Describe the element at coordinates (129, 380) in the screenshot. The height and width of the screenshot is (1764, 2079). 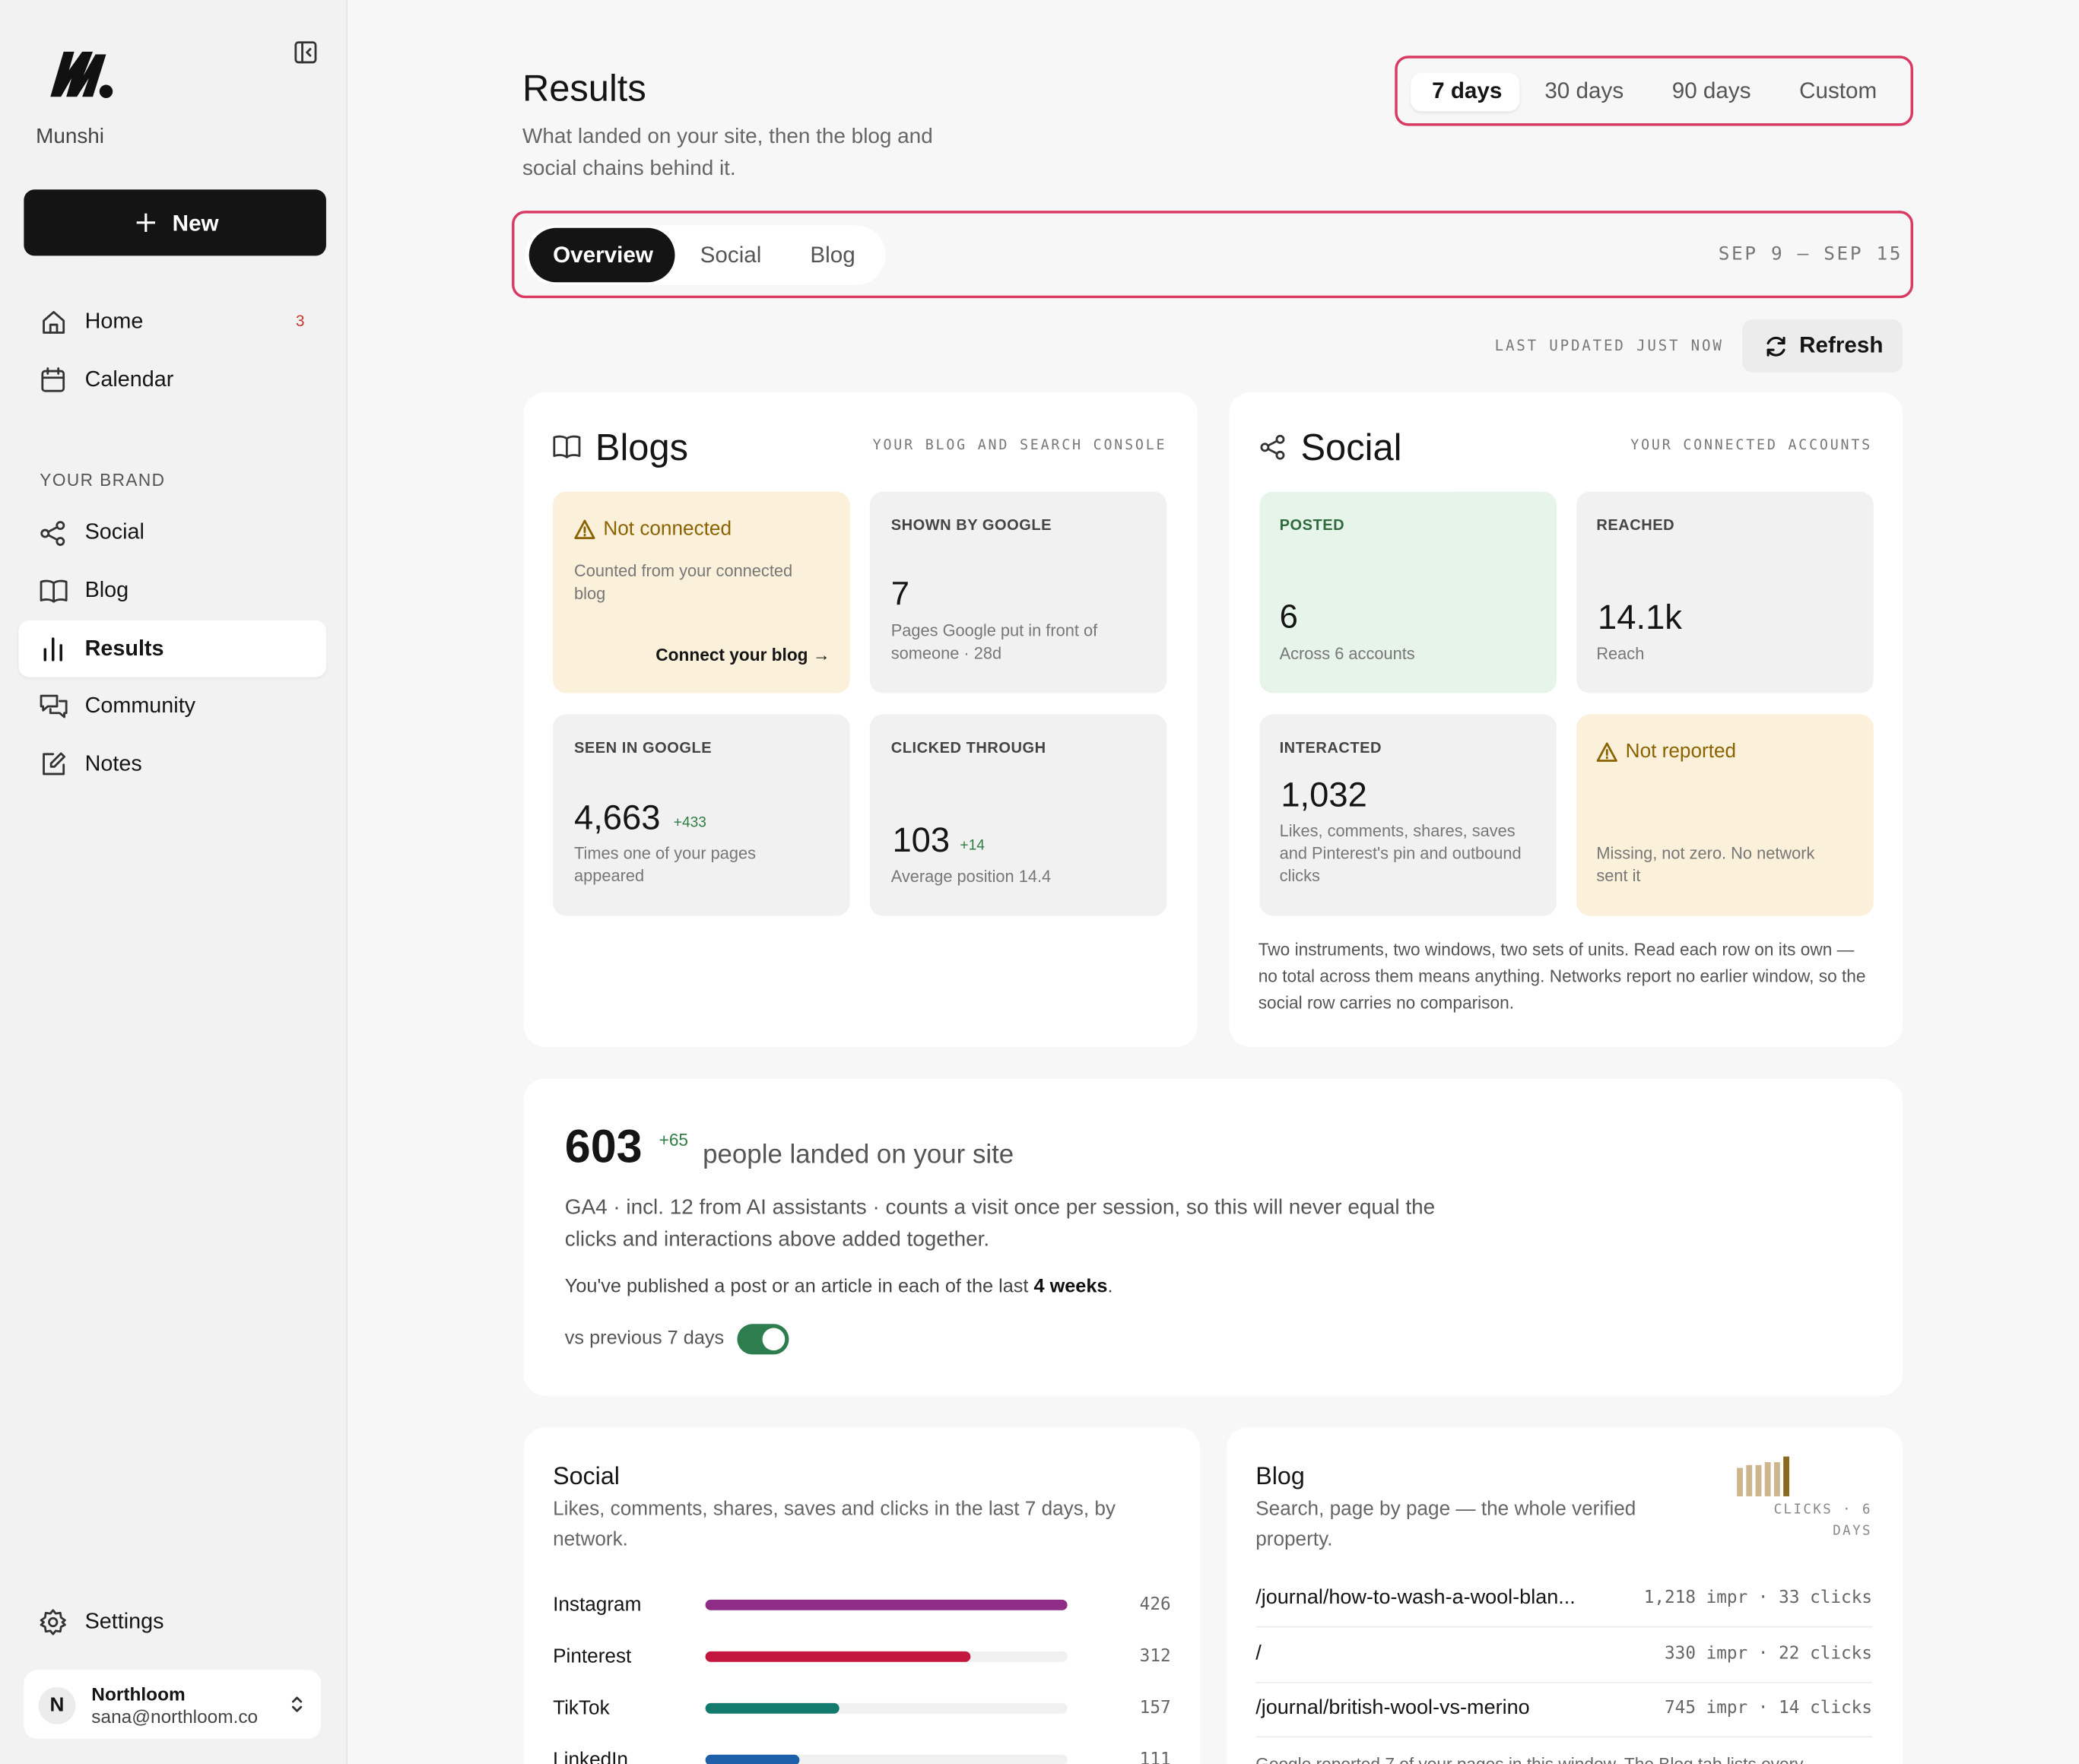
I see `nav-item: Calendar` at that location.